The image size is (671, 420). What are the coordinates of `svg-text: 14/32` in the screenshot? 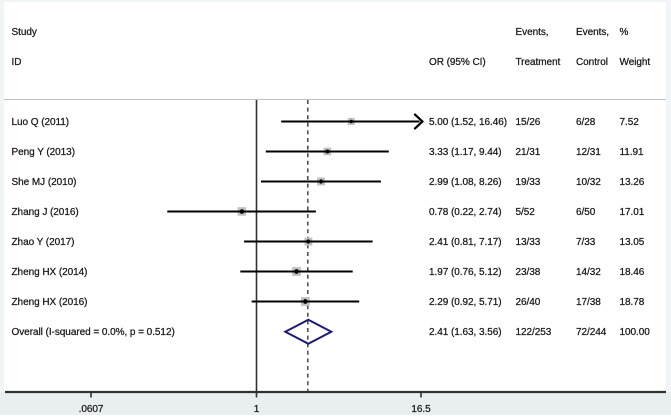 It's located at (588, 272).